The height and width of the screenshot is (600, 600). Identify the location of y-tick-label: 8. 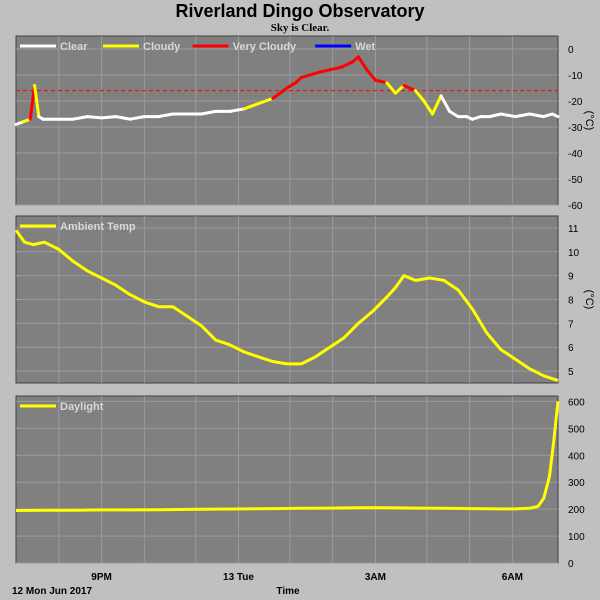
(571, 301).